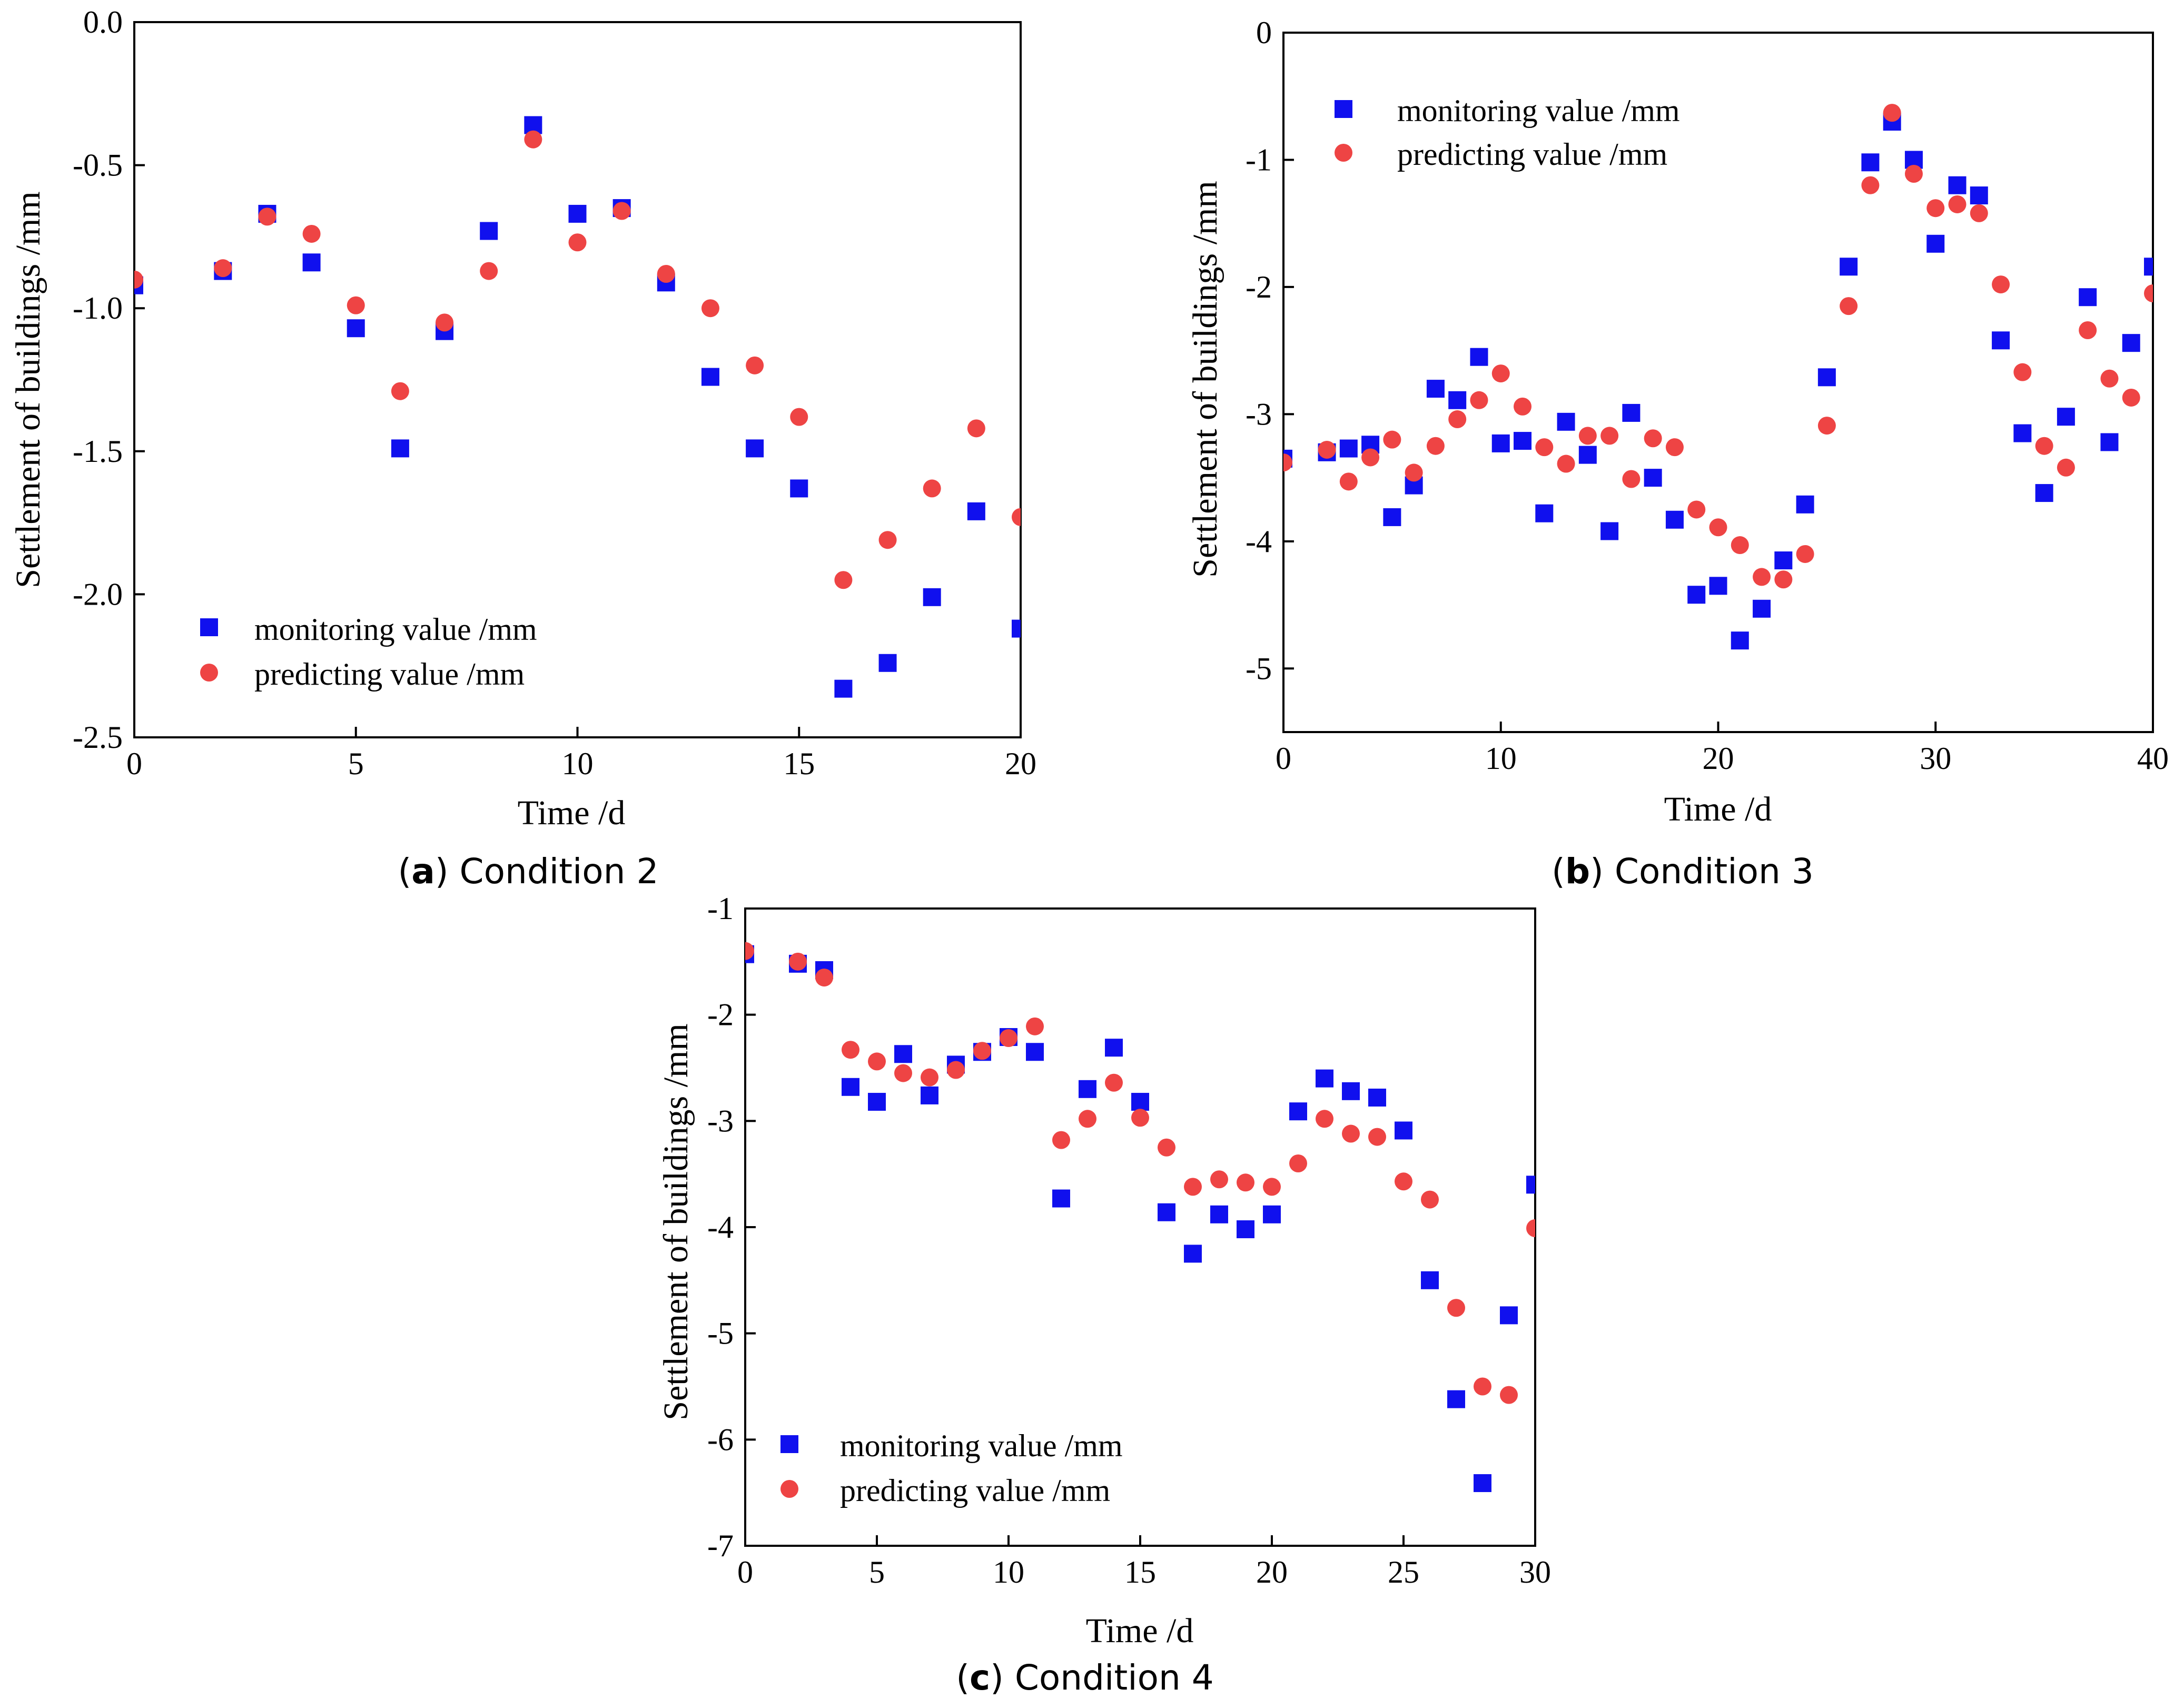  What do you see at coordinates (209, 627) in the screenshot?
I see `legend-monitoring-marker` at bounding box center [209, 627].